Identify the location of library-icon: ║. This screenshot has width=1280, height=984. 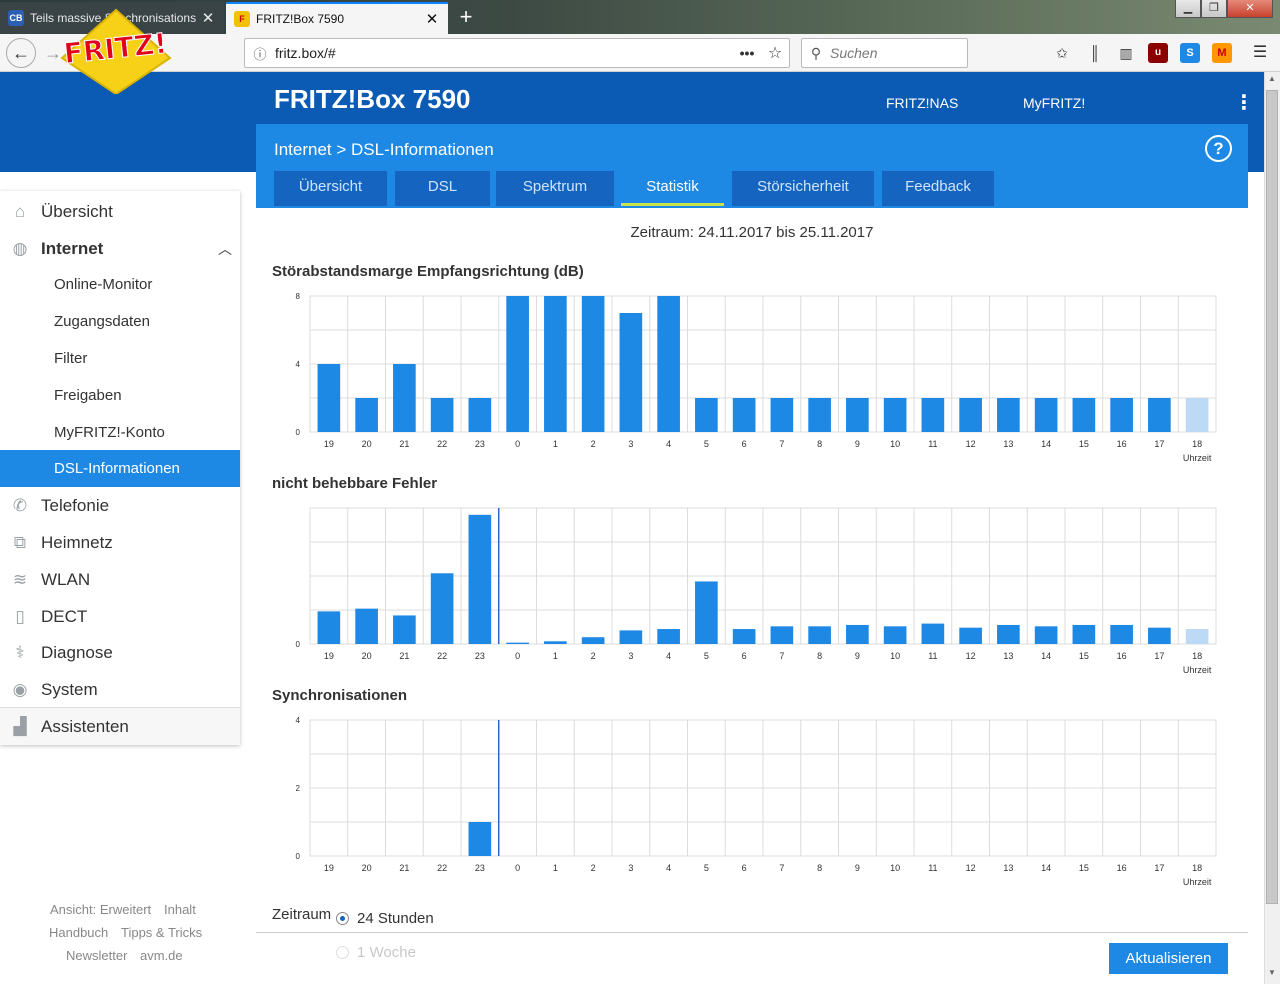
(1095, 53).